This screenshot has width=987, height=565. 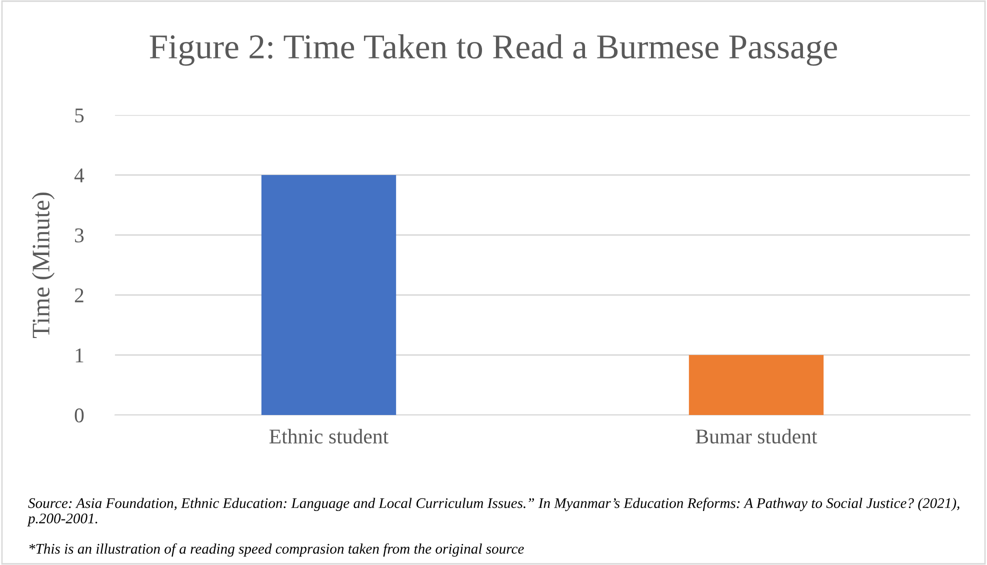 What do you see at coordinates (276, 550) in the screenshot?
I see `text: *This is an illustration of a reading speed comprasion taken from the original source` at bounding box center [276, 550].